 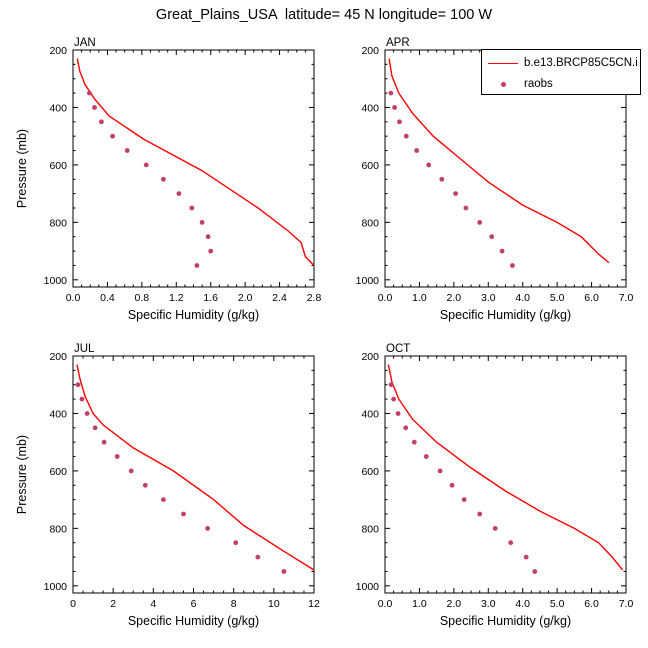 What do you see at coordinates (153, 604) in the screenshot?
I see `x-tick-label: 4` at bounding box center [153, 604].